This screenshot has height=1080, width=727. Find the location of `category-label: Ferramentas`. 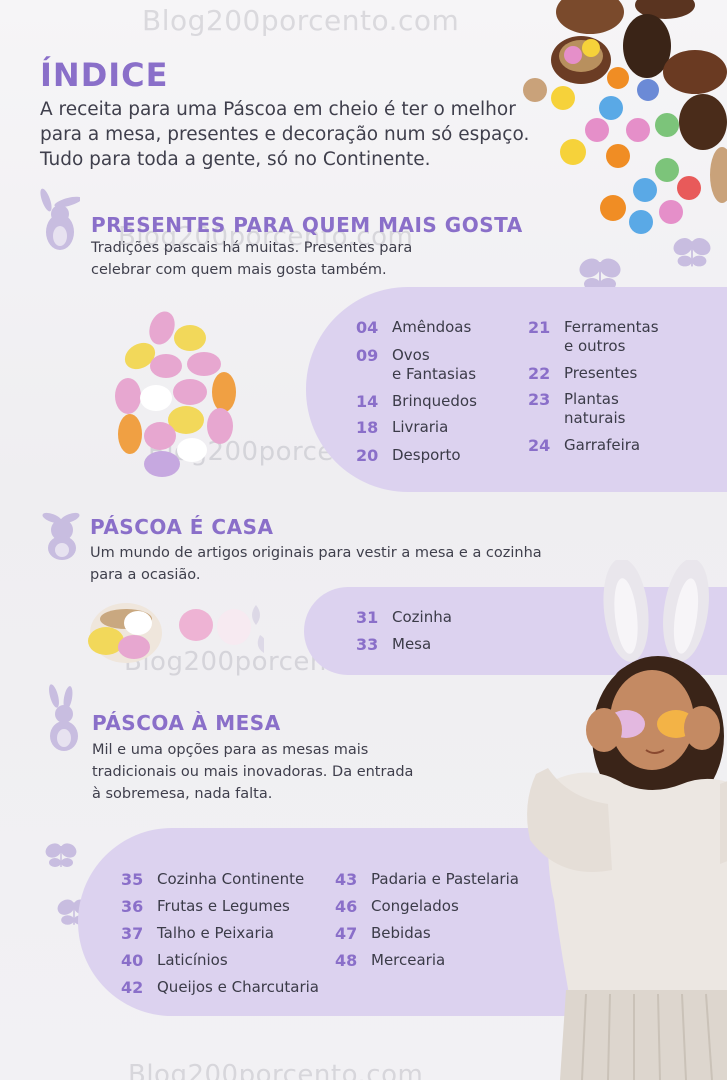

category-label: Ferramentas is located at coordinates (611, 327).